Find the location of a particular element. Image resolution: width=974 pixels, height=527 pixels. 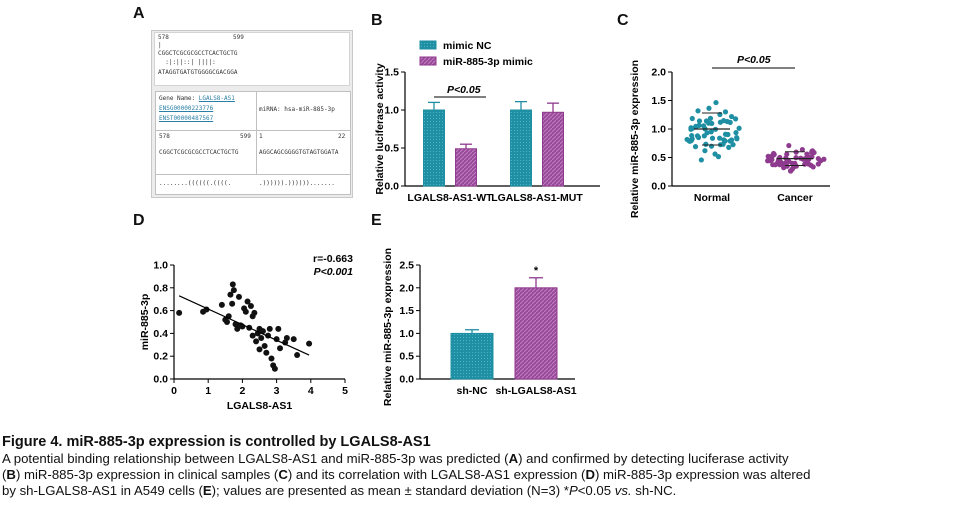

gene-name-link: LGALS8-AS1 is located at coordinates (216, 98).